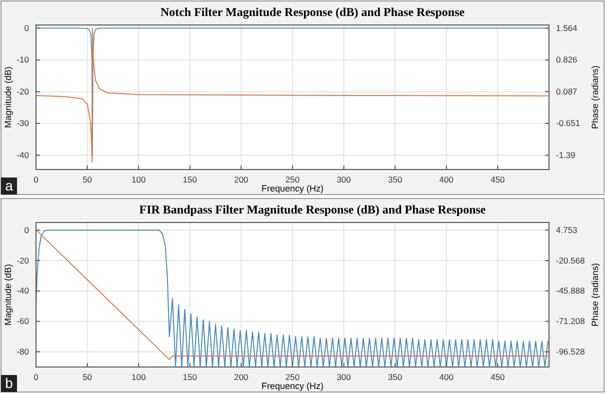 This screenshot has width=605, height=395. I want to click on text: b, so click(9, 383).